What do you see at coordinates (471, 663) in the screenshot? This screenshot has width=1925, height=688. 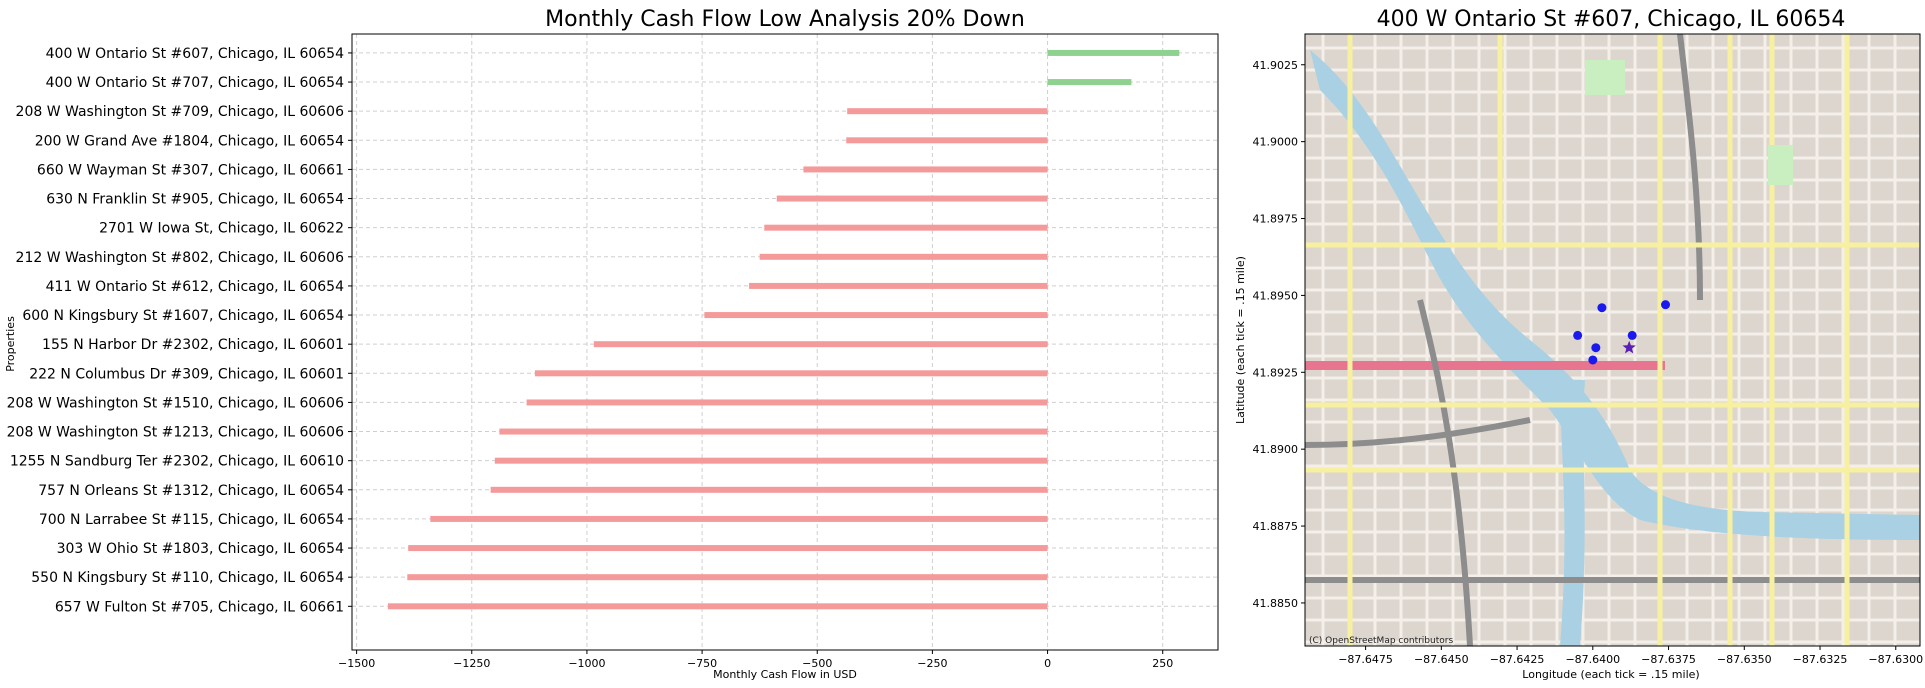 I see `x-tick-label: −1250` at bounding box center [471, 663].